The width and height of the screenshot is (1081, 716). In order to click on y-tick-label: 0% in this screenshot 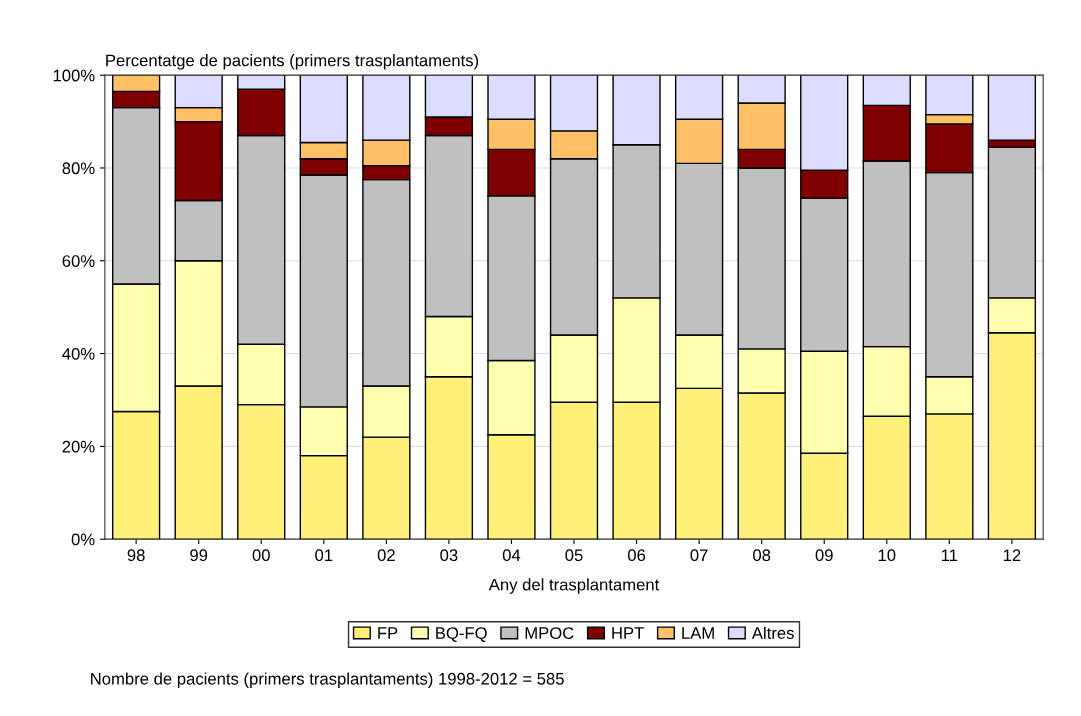, I will do `click(83, 539)`.